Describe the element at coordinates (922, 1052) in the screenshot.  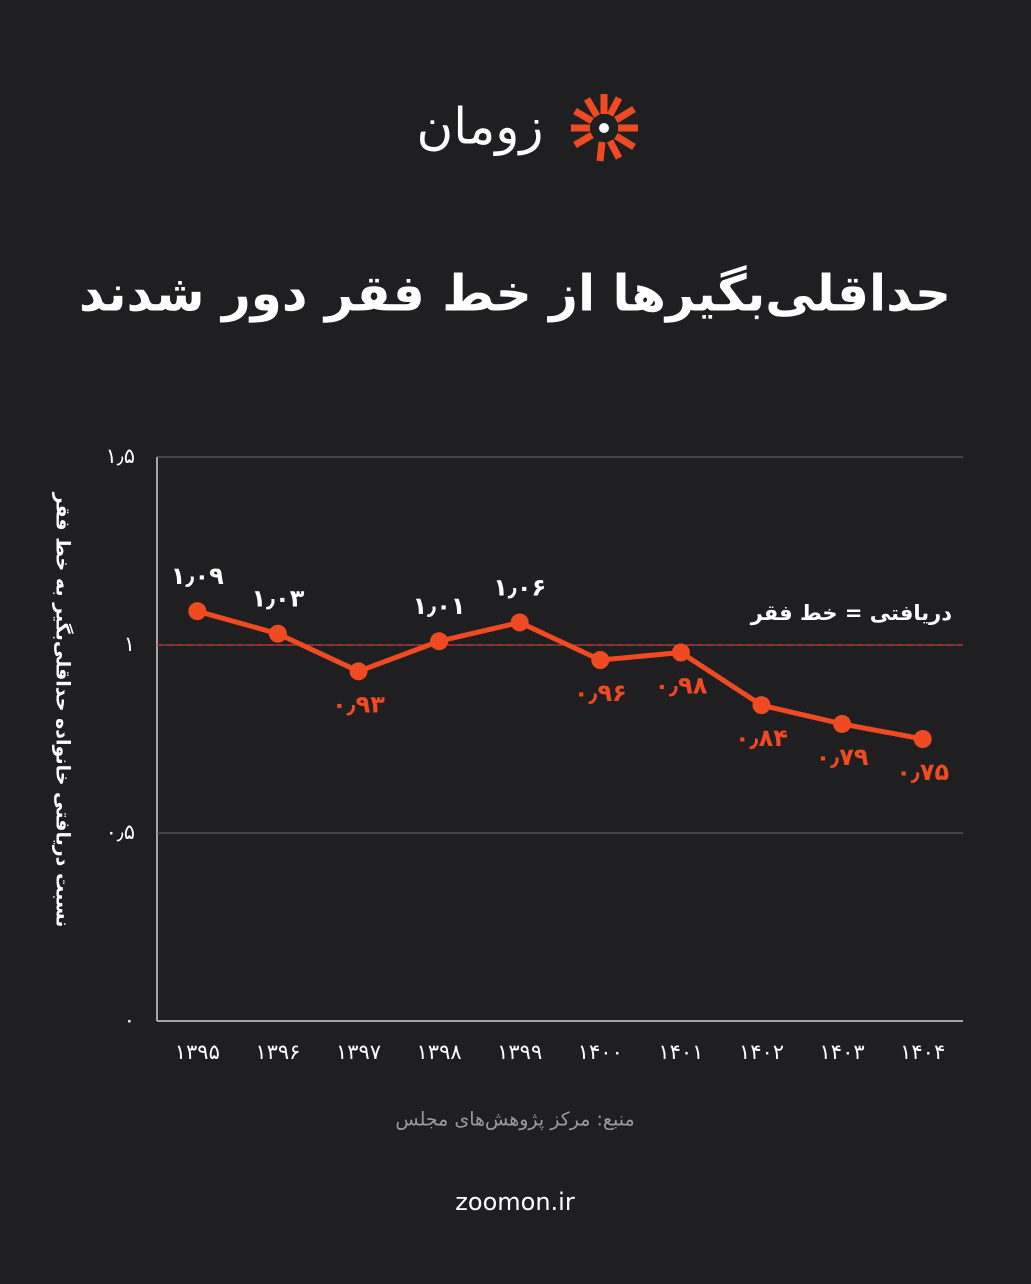
I see `x-tick-label: ۱۴۰۴` at that location.